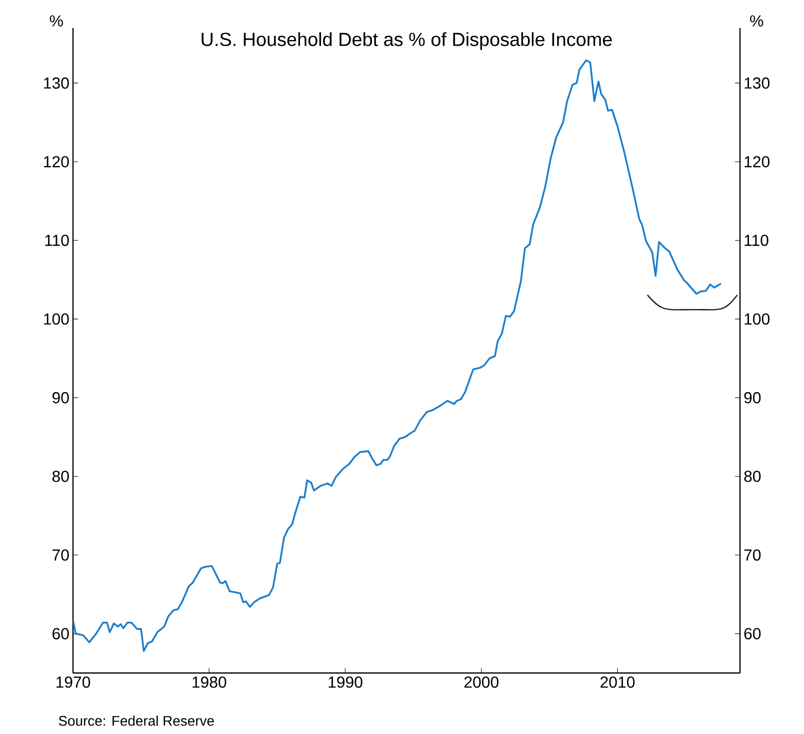  What do you see at coordinates (60, 555) in the screenshot?
I see `y-tick-label: 70` at bounding box center [60, 555].